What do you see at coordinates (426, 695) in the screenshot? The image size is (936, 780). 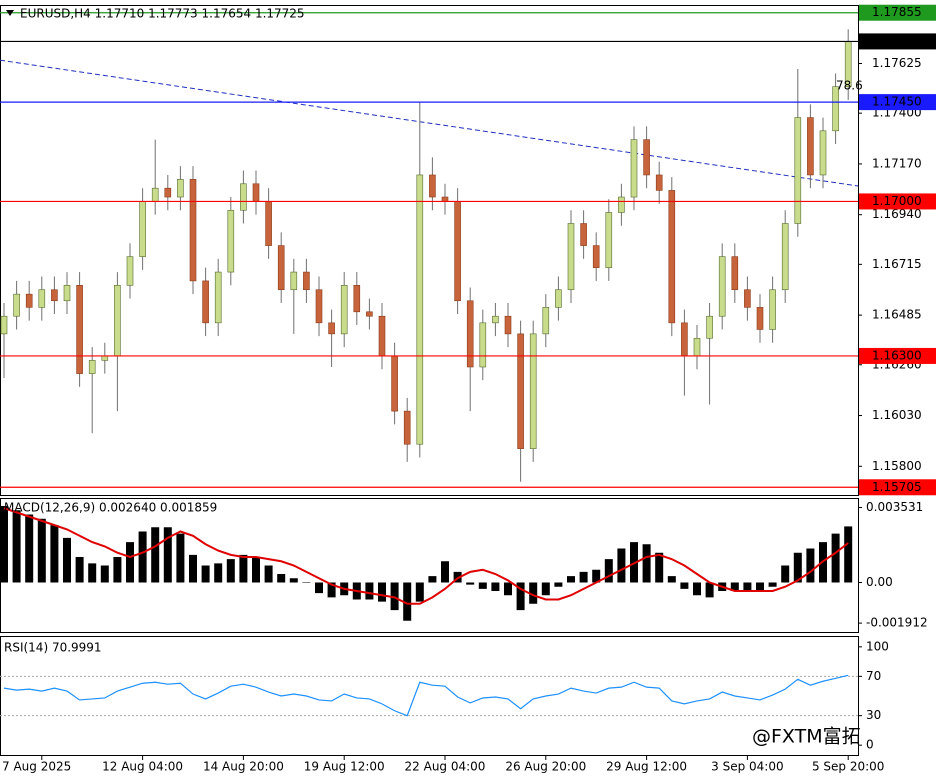 I see `rsi-line` at bounding box center [426, 695].